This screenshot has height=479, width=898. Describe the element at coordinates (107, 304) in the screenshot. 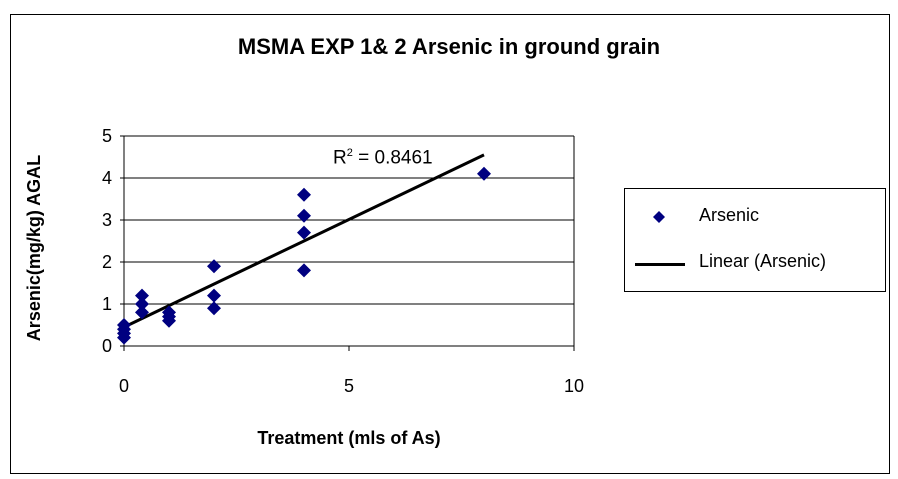

I see `y-tick-label-1: 1` at that location.